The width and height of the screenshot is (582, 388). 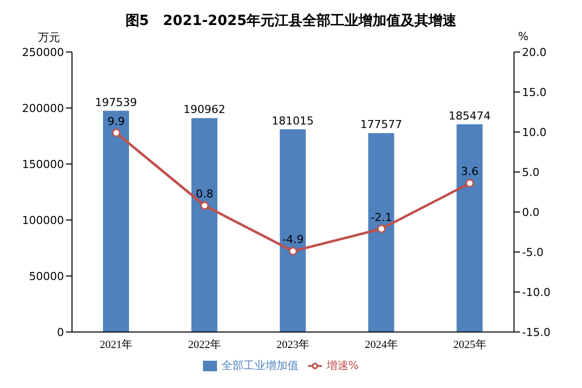 What do you see at coordinates (381, 217) in the screenshot?
I see `data-label: -2.1` at bounding box center [381, 217].